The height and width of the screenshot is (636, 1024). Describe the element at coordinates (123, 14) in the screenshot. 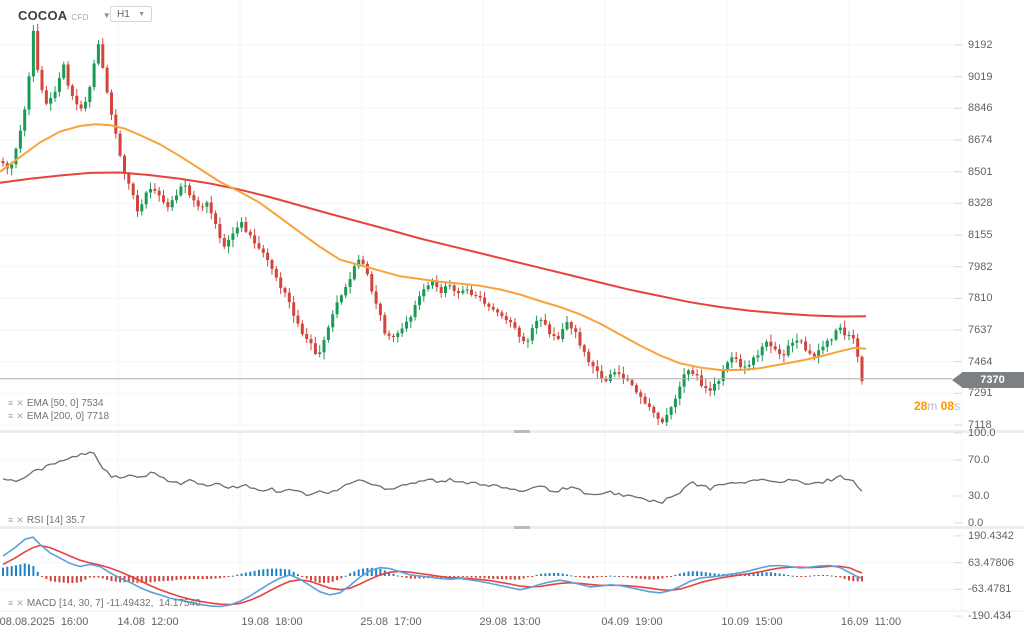

I see `timeframe-value: H1` at that location.